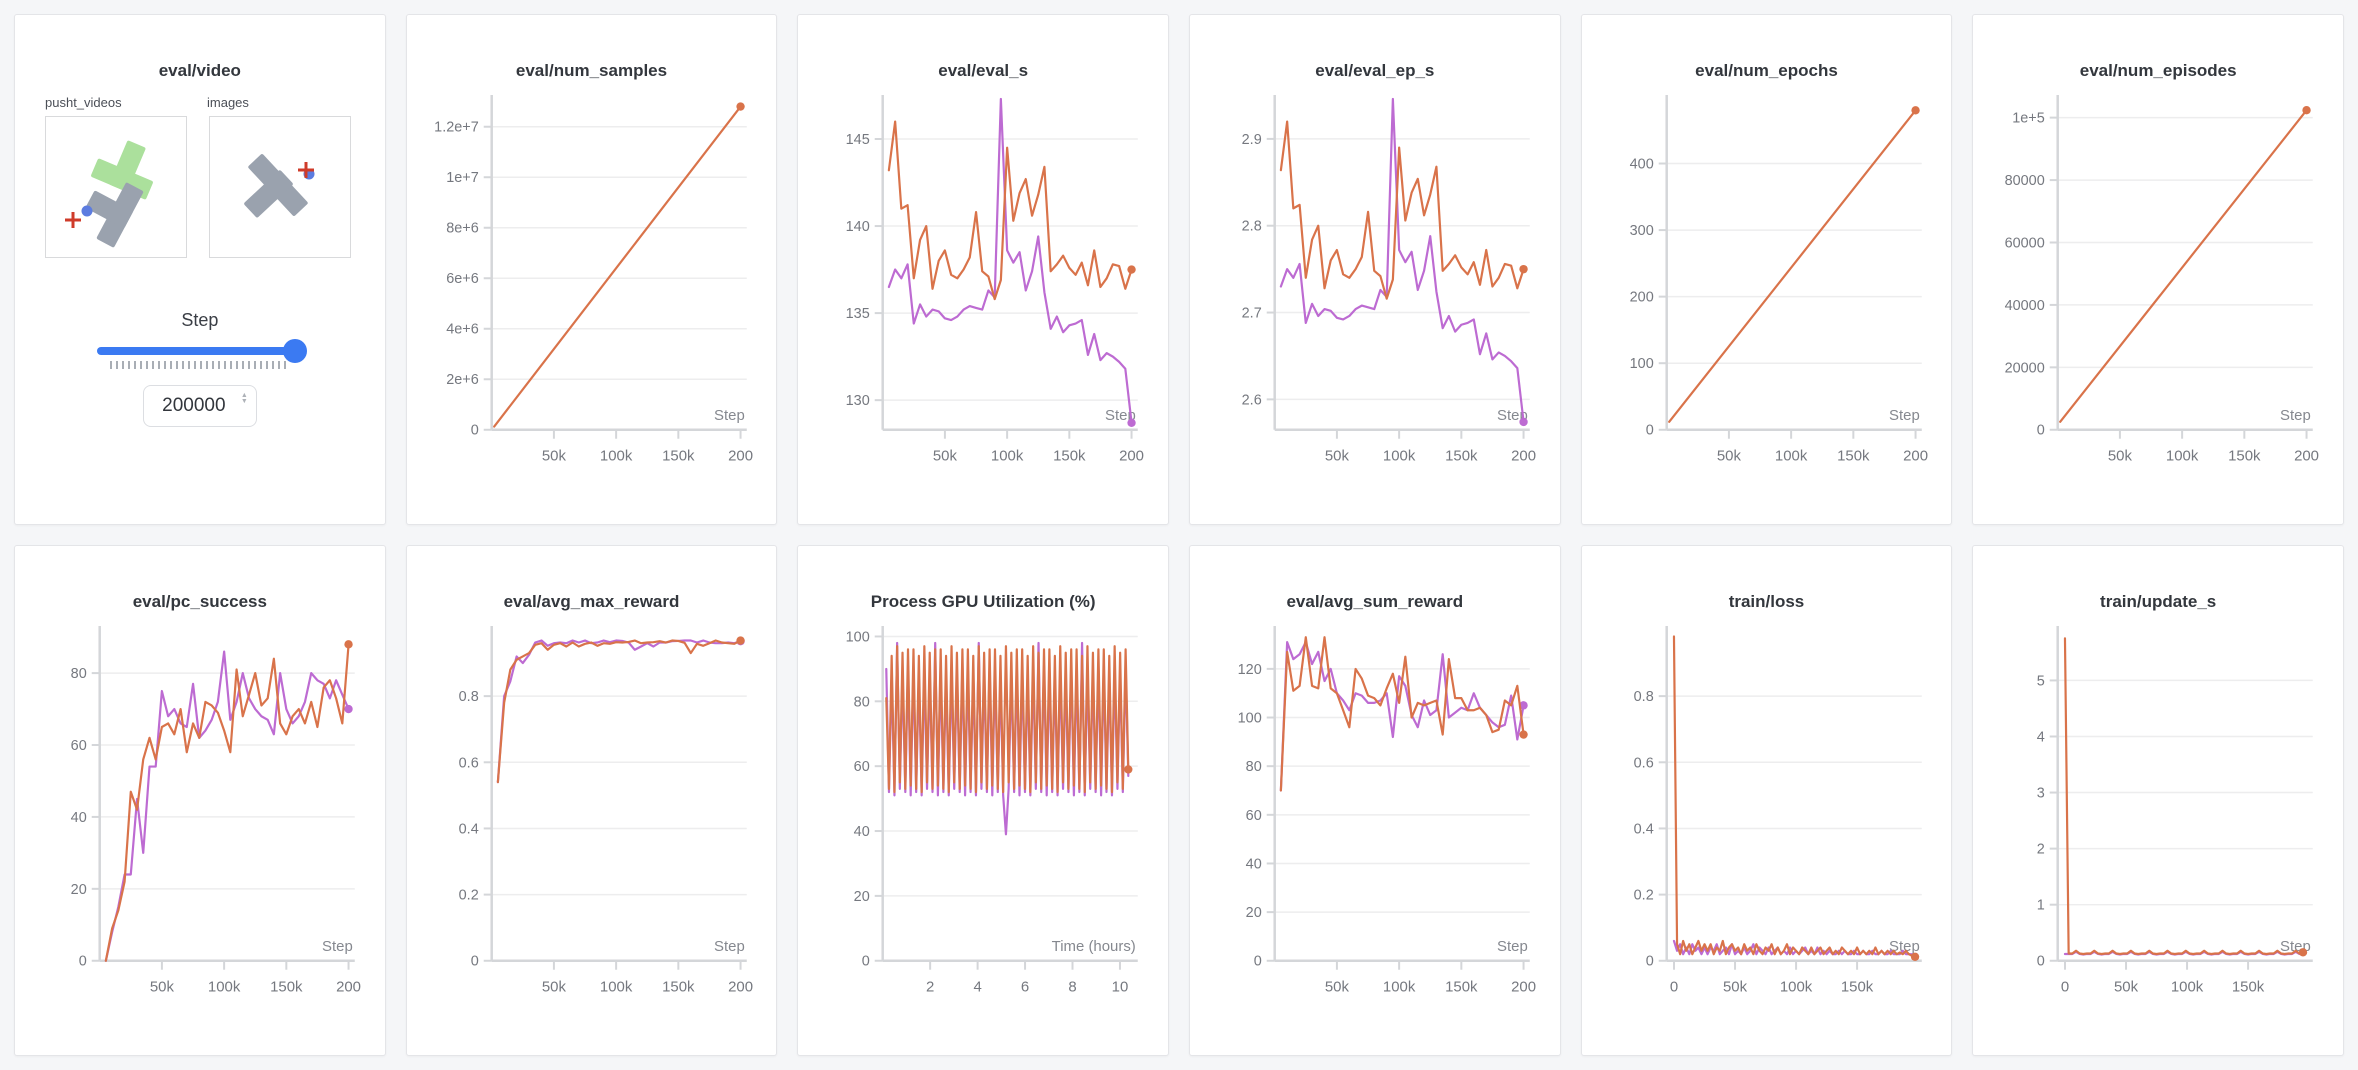  What do you see at coordinates (462, 229) in the screenshot?
I see `svg-text: 8e+6` at bounding box center [462, 229].